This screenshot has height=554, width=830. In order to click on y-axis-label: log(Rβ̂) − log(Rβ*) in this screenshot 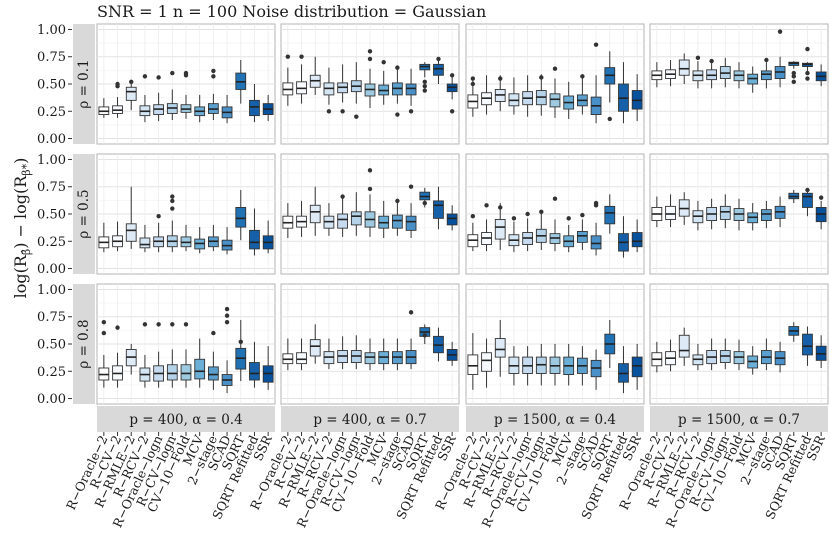, I will do `click(22, 228)`.